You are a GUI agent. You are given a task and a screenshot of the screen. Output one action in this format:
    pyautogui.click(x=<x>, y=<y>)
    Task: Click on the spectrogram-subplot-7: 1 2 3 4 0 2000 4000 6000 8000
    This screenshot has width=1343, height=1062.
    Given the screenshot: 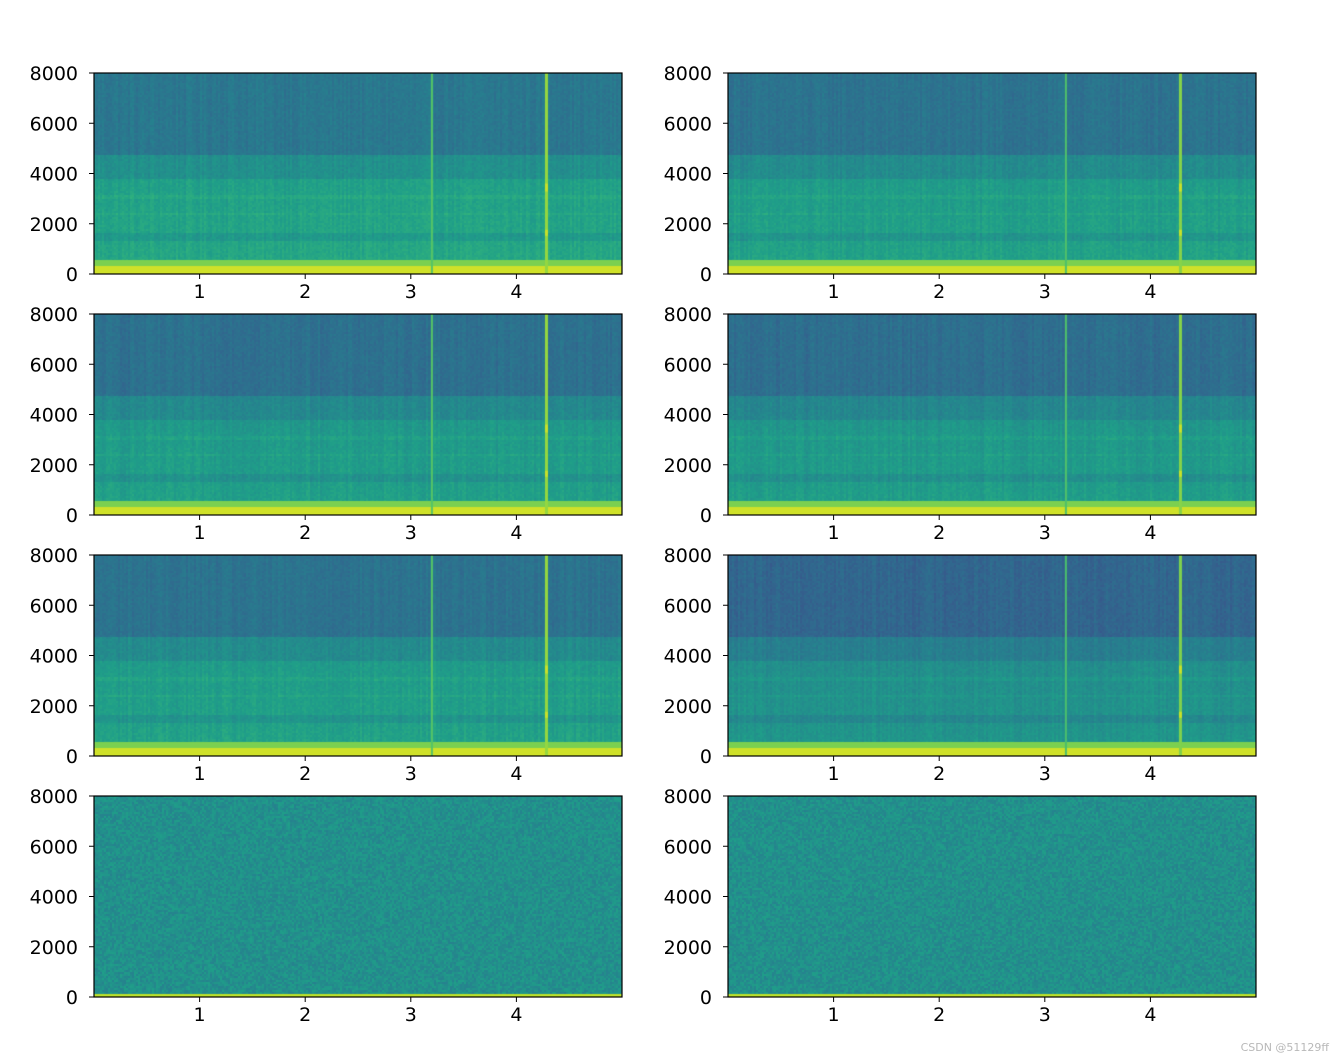 What is the action you would take?
    pyautogui.click(x=326, y=906)
    